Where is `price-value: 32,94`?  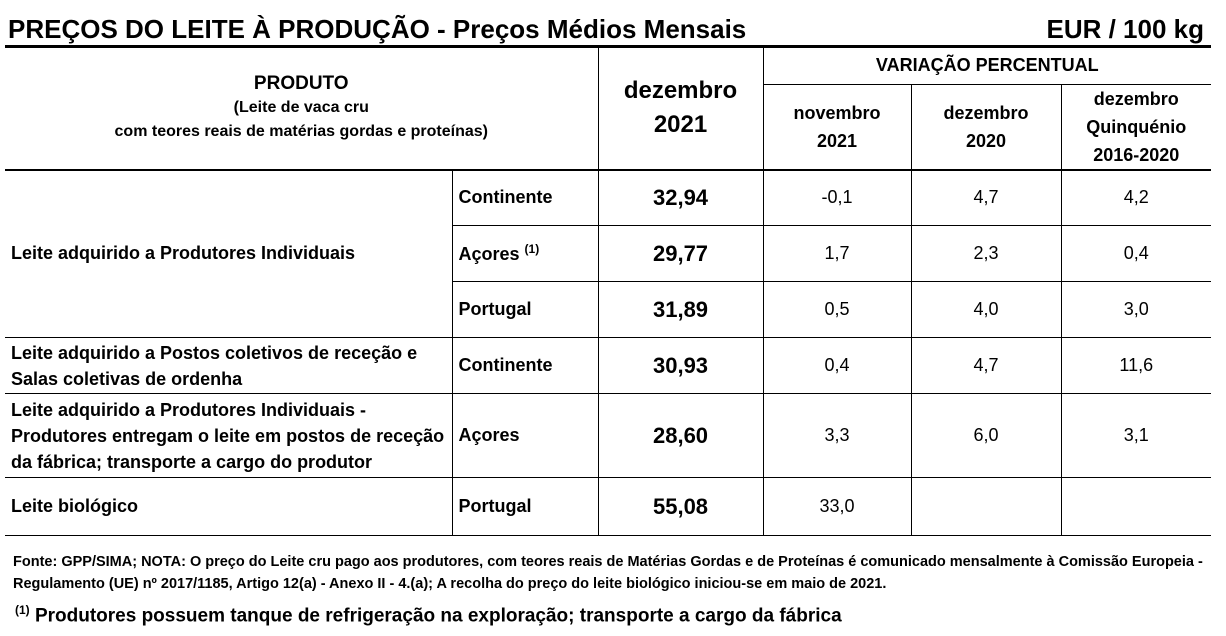
price-value: 32,94 is located at coordinates (681, 197).